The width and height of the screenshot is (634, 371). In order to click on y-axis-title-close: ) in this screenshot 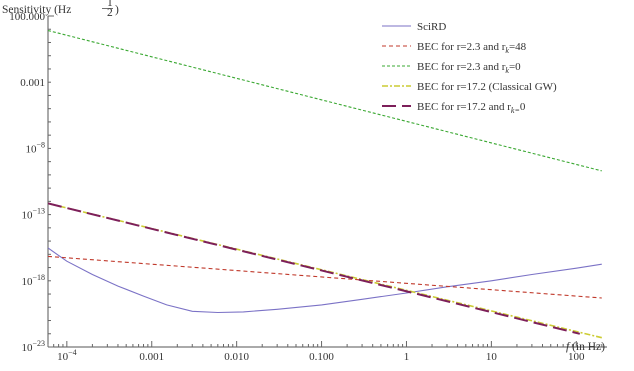, I will do `click(117, 10)`.